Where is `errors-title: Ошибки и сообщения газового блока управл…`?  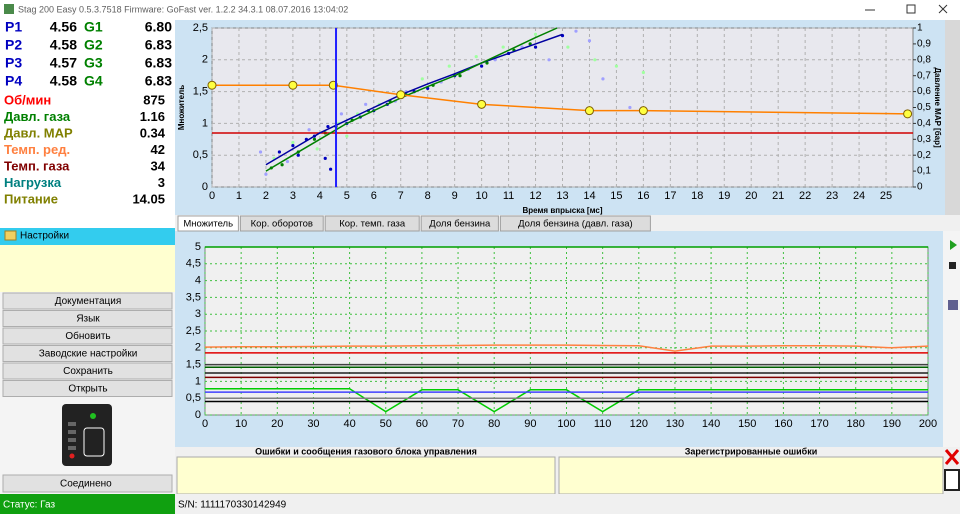
errors-title: Ошибки и сообщения газового блока управл… is located at coordinates (366, 451).